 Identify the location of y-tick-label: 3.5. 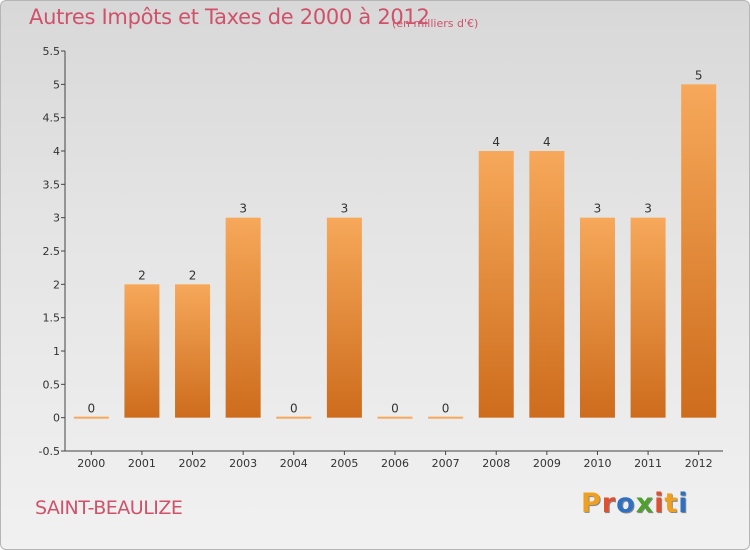
(52, 184).